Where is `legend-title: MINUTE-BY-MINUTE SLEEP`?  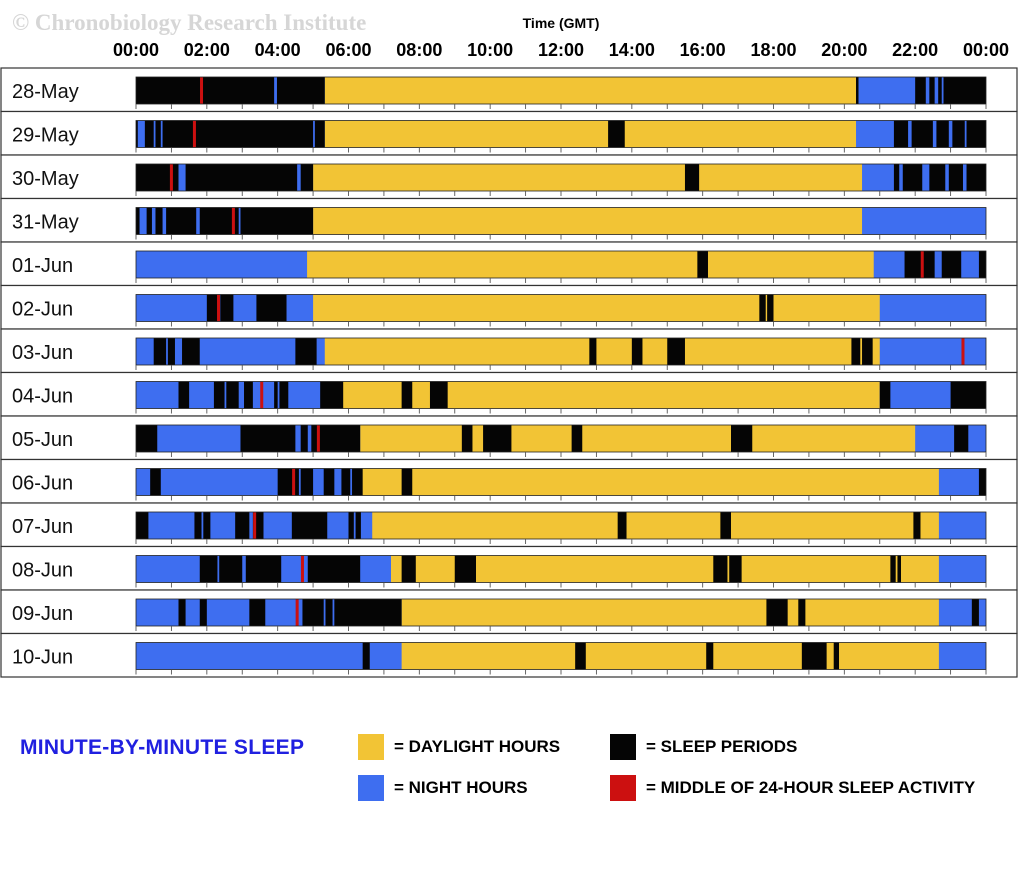 legend-title: MINUTE-BY-MINUTE SLEEP is located at coordinates (162, 747).